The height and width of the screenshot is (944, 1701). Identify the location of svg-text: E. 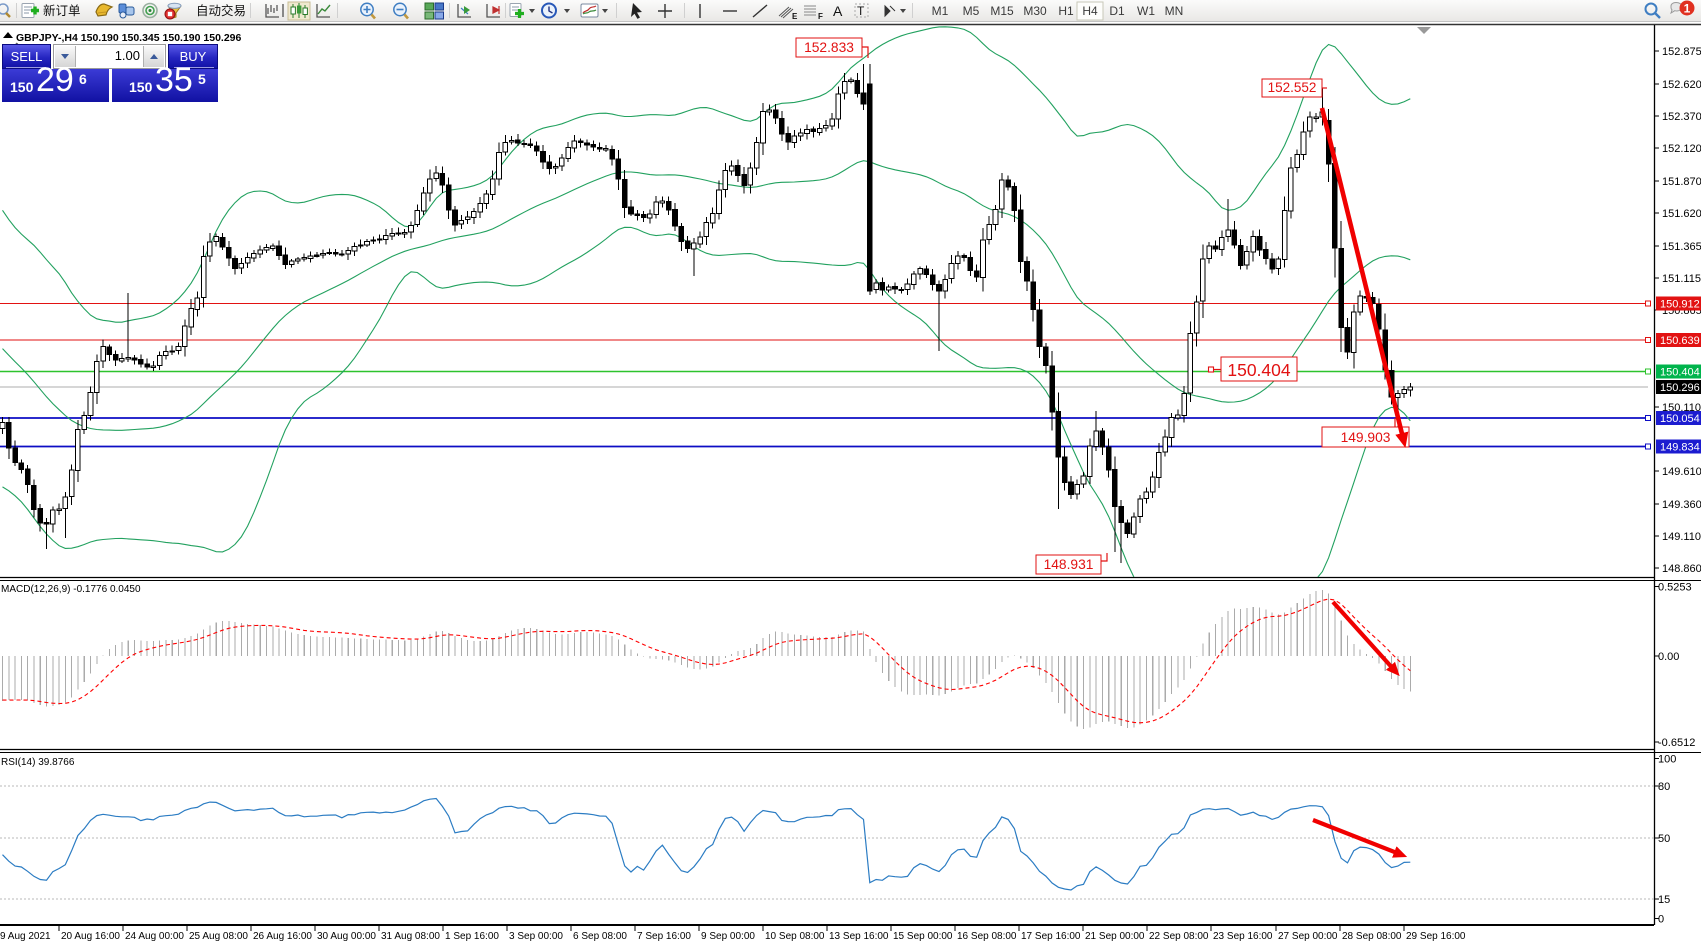
(795, 16).